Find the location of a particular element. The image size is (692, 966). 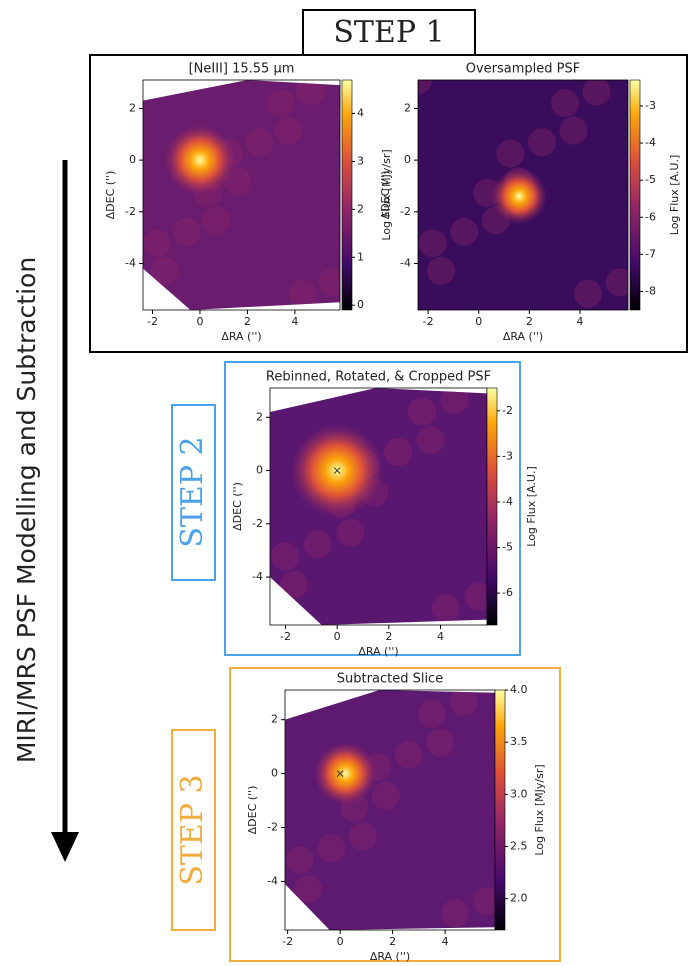

colorbar-label: Log Flux [A.U.] is located at coordinates (531, 506).